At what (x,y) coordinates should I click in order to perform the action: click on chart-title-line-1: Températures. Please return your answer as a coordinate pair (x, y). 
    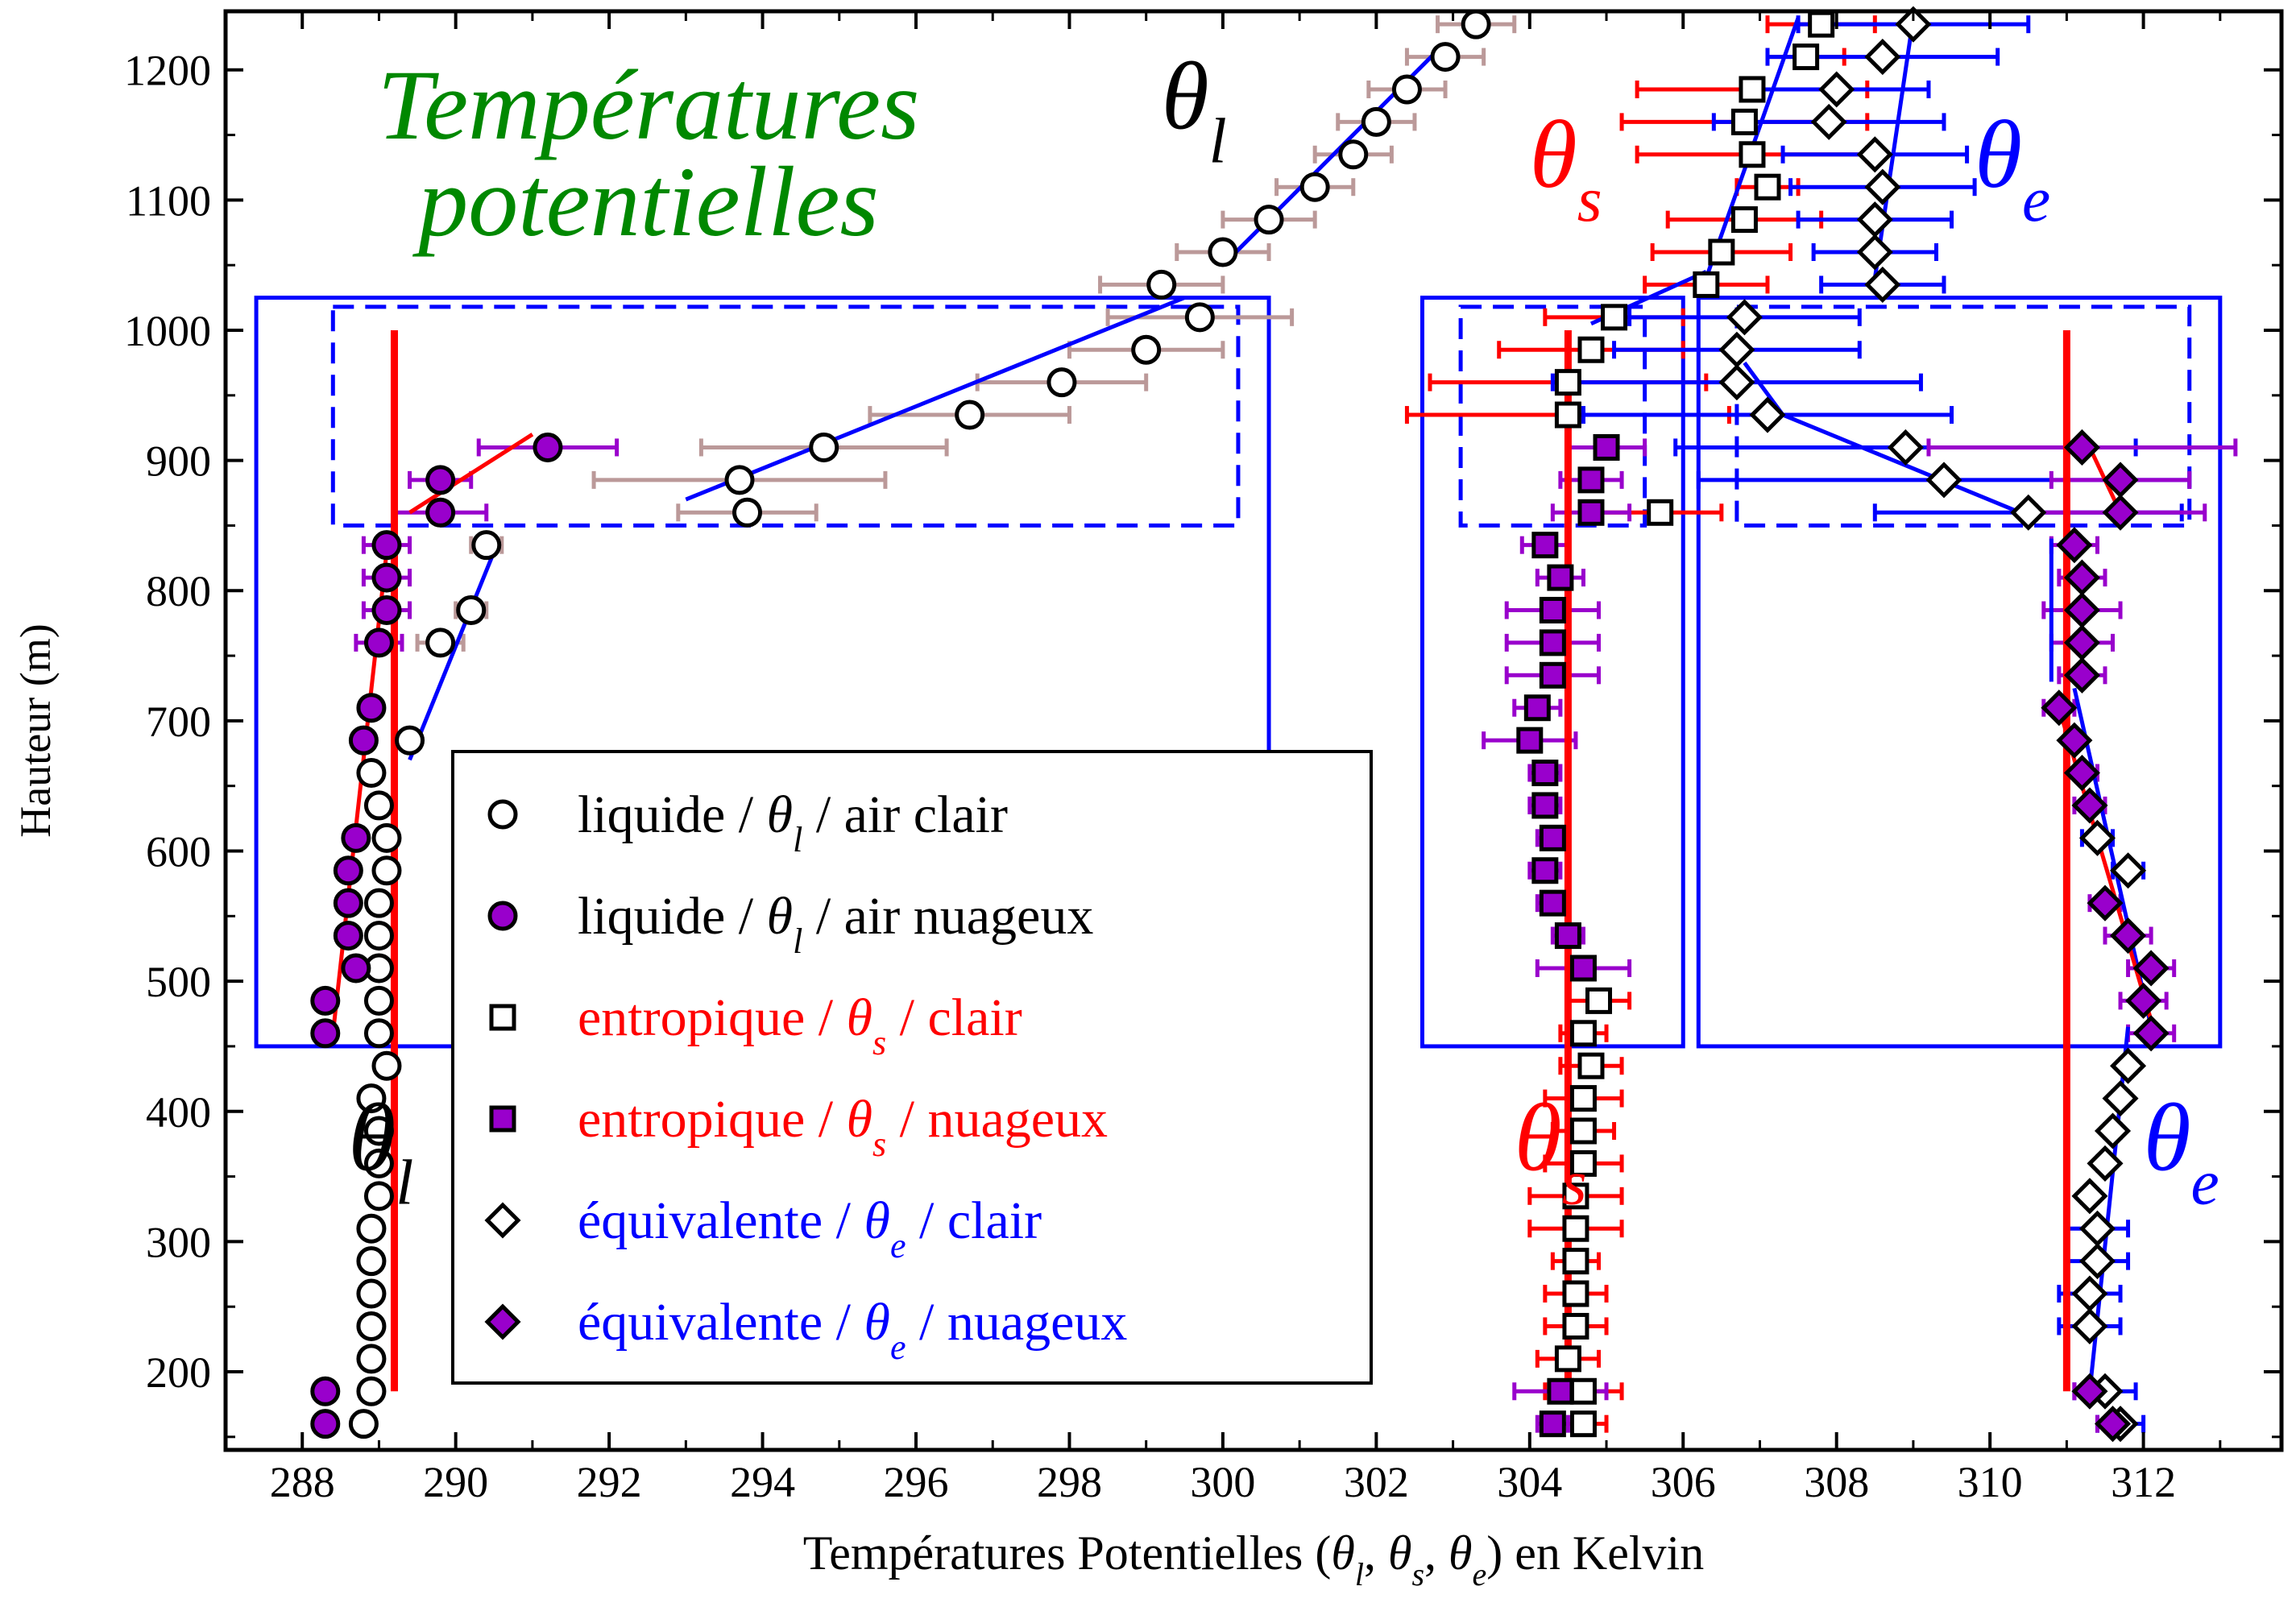
    Looking at the image, I should click on (649, 105).